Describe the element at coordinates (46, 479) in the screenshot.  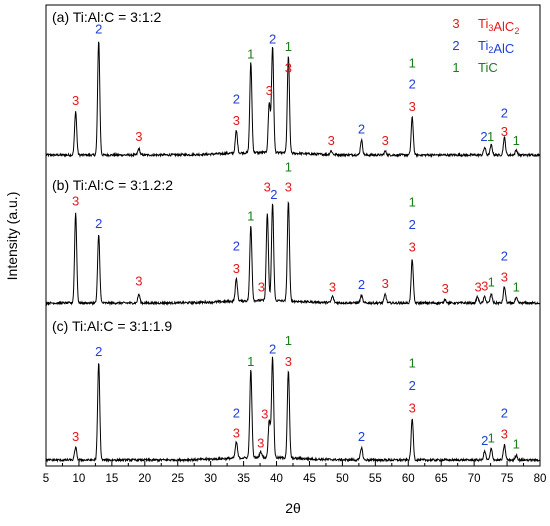
I see `x-tick-label-5: 5` at that location.